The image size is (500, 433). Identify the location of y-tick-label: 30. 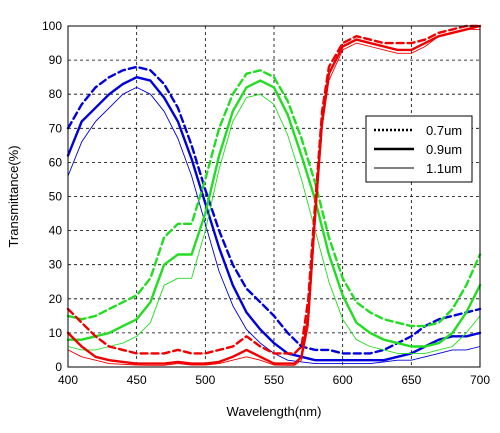
(56, 265).